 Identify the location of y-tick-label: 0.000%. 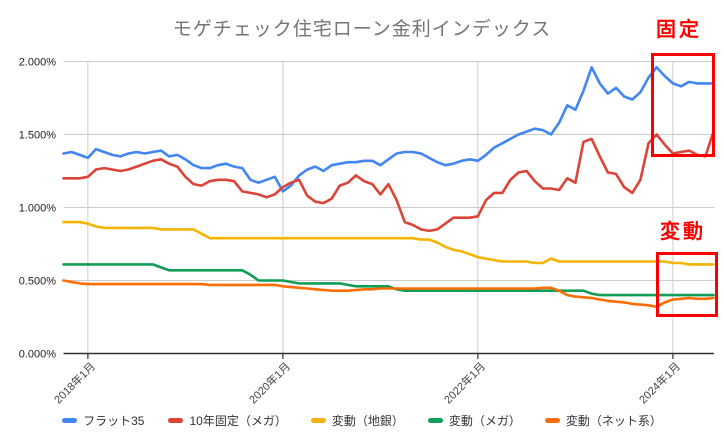
(38, 355).